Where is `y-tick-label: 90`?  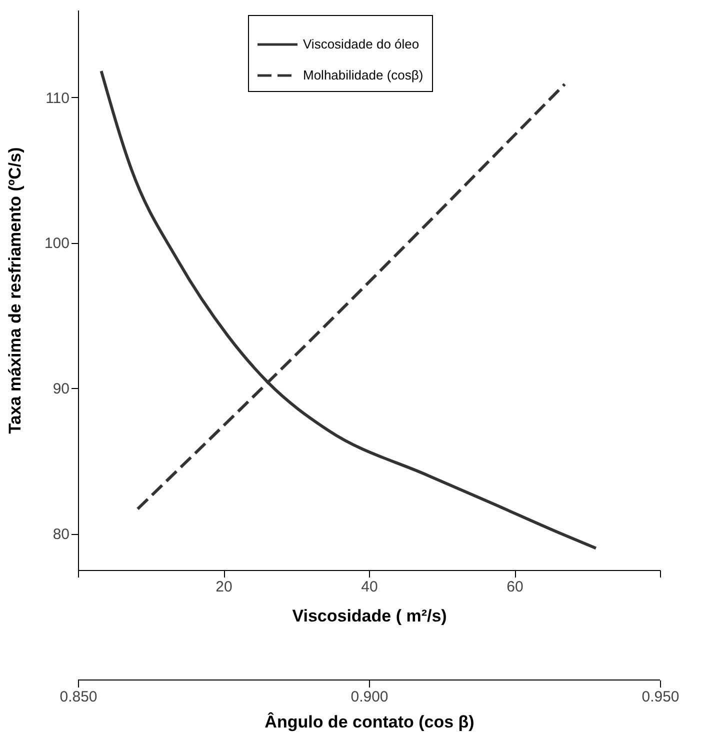 y-tick-label: 90 is located at coordinates (61, 389).